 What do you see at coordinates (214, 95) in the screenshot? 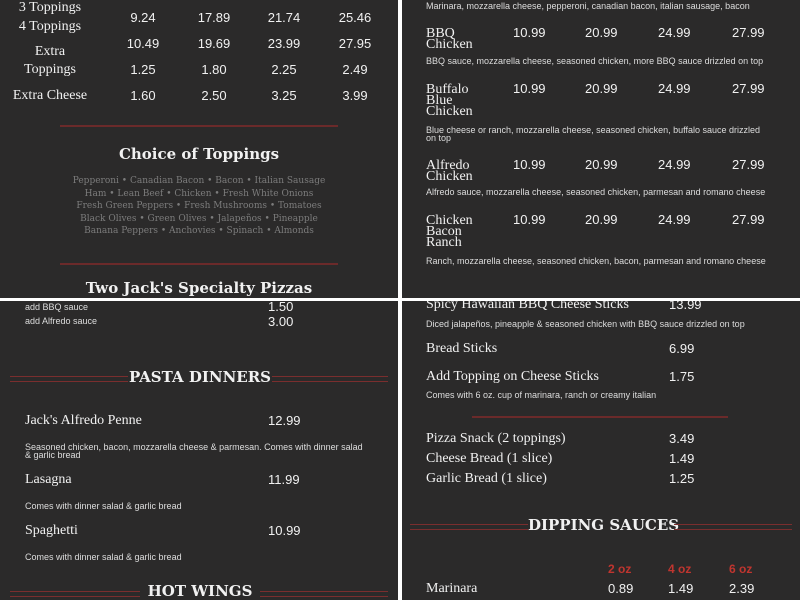
I see `price: 2.50` at bounding box center [214, 95].